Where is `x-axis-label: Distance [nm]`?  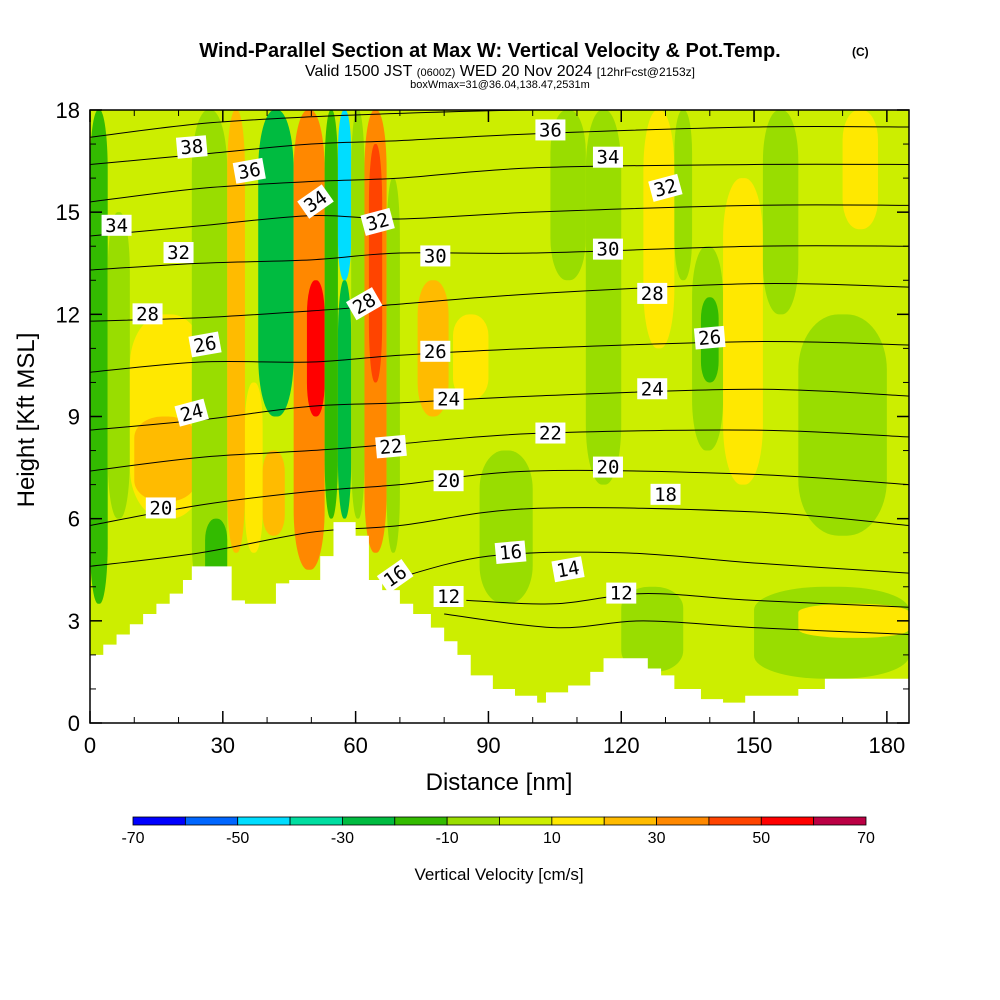 x-axis-label: Distance [nm] is located at coordinates (499, 782).